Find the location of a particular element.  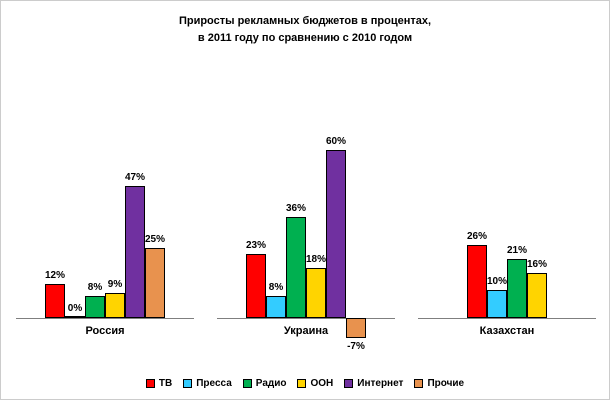

chart-legend: ТВ Пресса Радио ООН Интернет Прочие is located at coordinates (305, 383).